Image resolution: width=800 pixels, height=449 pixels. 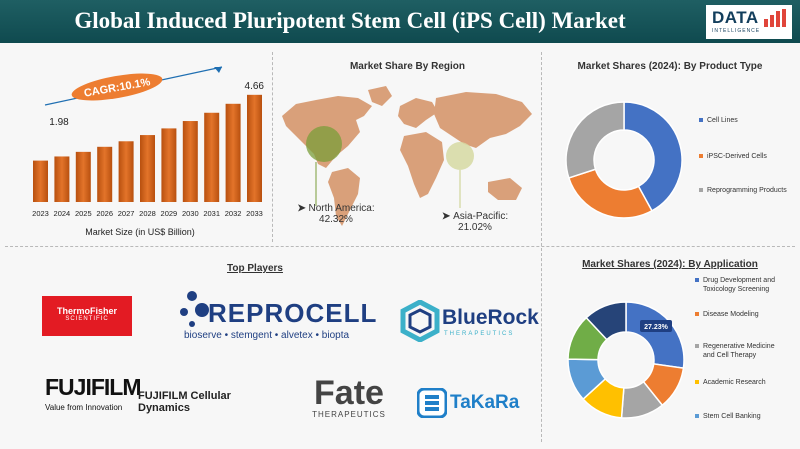 What do you see at coordinates (104, 213) in the screenshot?
I see `x-tick-label: 2026` at bounding box center [104, 213].